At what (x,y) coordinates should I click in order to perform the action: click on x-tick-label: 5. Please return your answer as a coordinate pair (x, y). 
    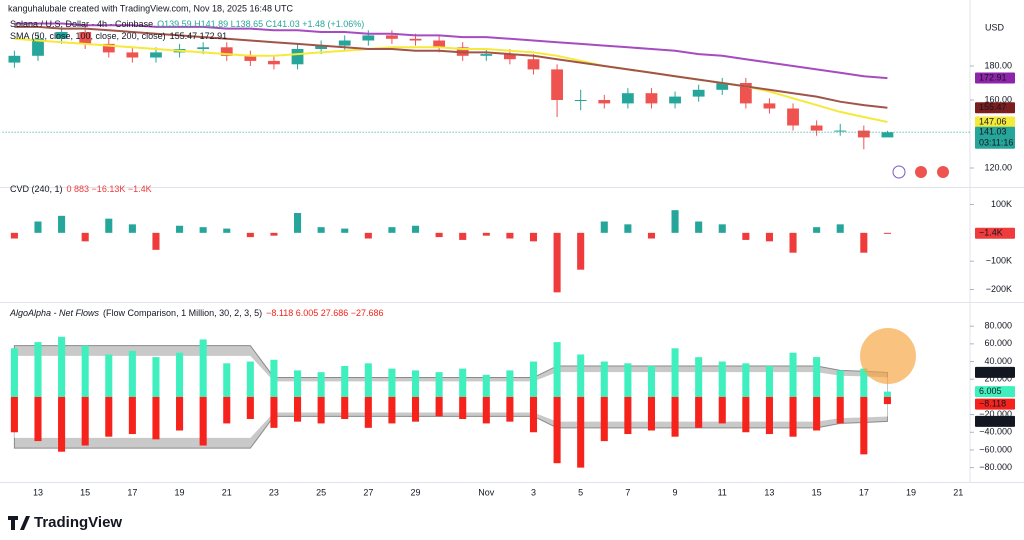
    Looking at the image, I should click on (580, 492).